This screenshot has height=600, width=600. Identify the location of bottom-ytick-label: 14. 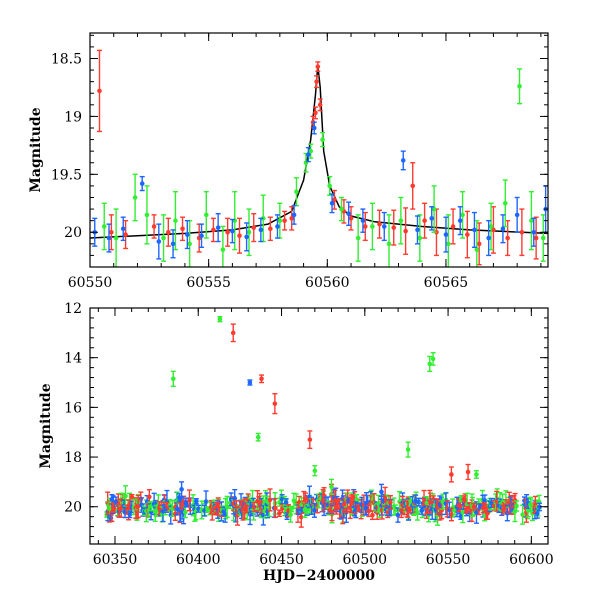
(73, 359).